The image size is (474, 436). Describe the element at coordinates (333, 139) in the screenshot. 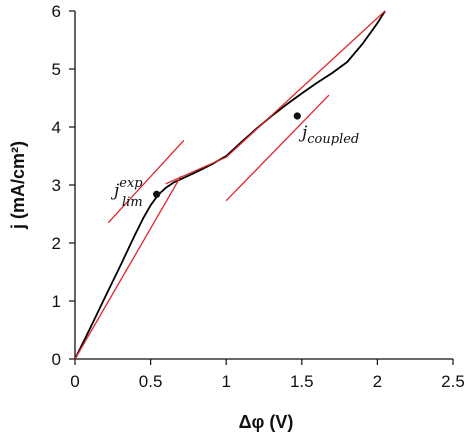

I see `annotation-jcoupled-sub: coupled` at that location.